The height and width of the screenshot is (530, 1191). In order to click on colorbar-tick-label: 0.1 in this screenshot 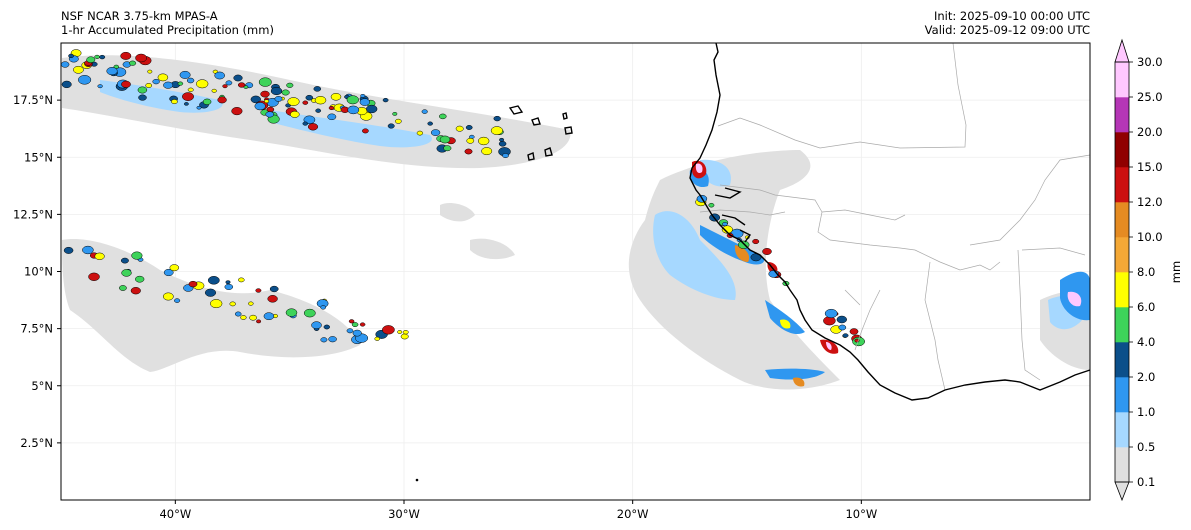, I will do `click(1146, 482)`.